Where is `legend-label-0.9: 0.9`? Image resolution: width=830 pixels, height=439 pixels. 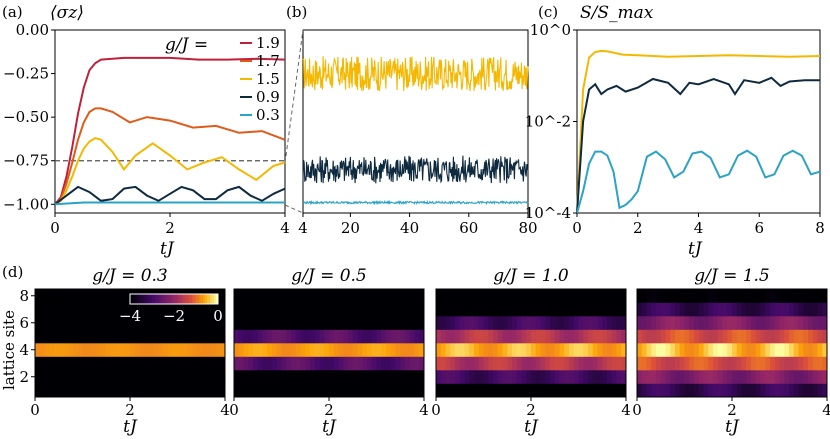
legend-label-0.9: 0.9 is located at coordinates (268, 97).